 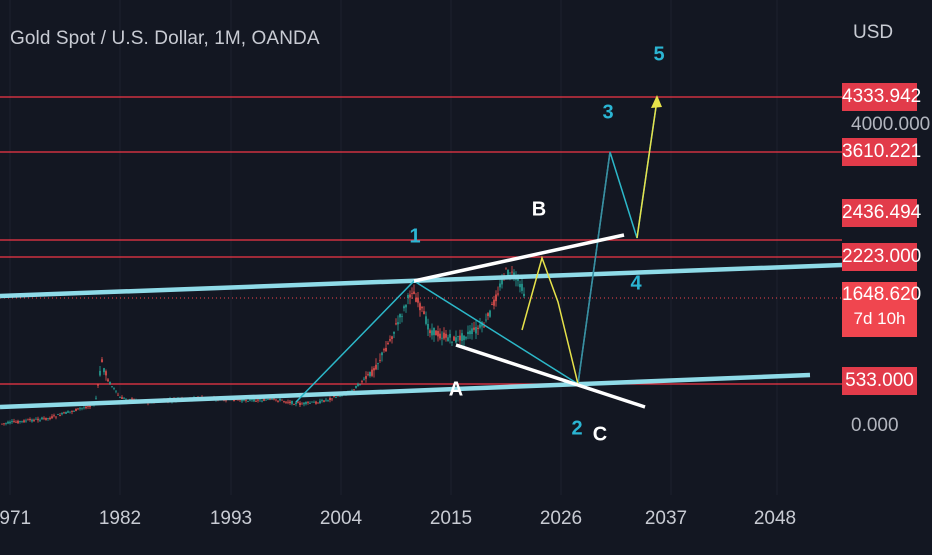 I want to click on time-tick-2026: 2026, so click(x=561, y=518).